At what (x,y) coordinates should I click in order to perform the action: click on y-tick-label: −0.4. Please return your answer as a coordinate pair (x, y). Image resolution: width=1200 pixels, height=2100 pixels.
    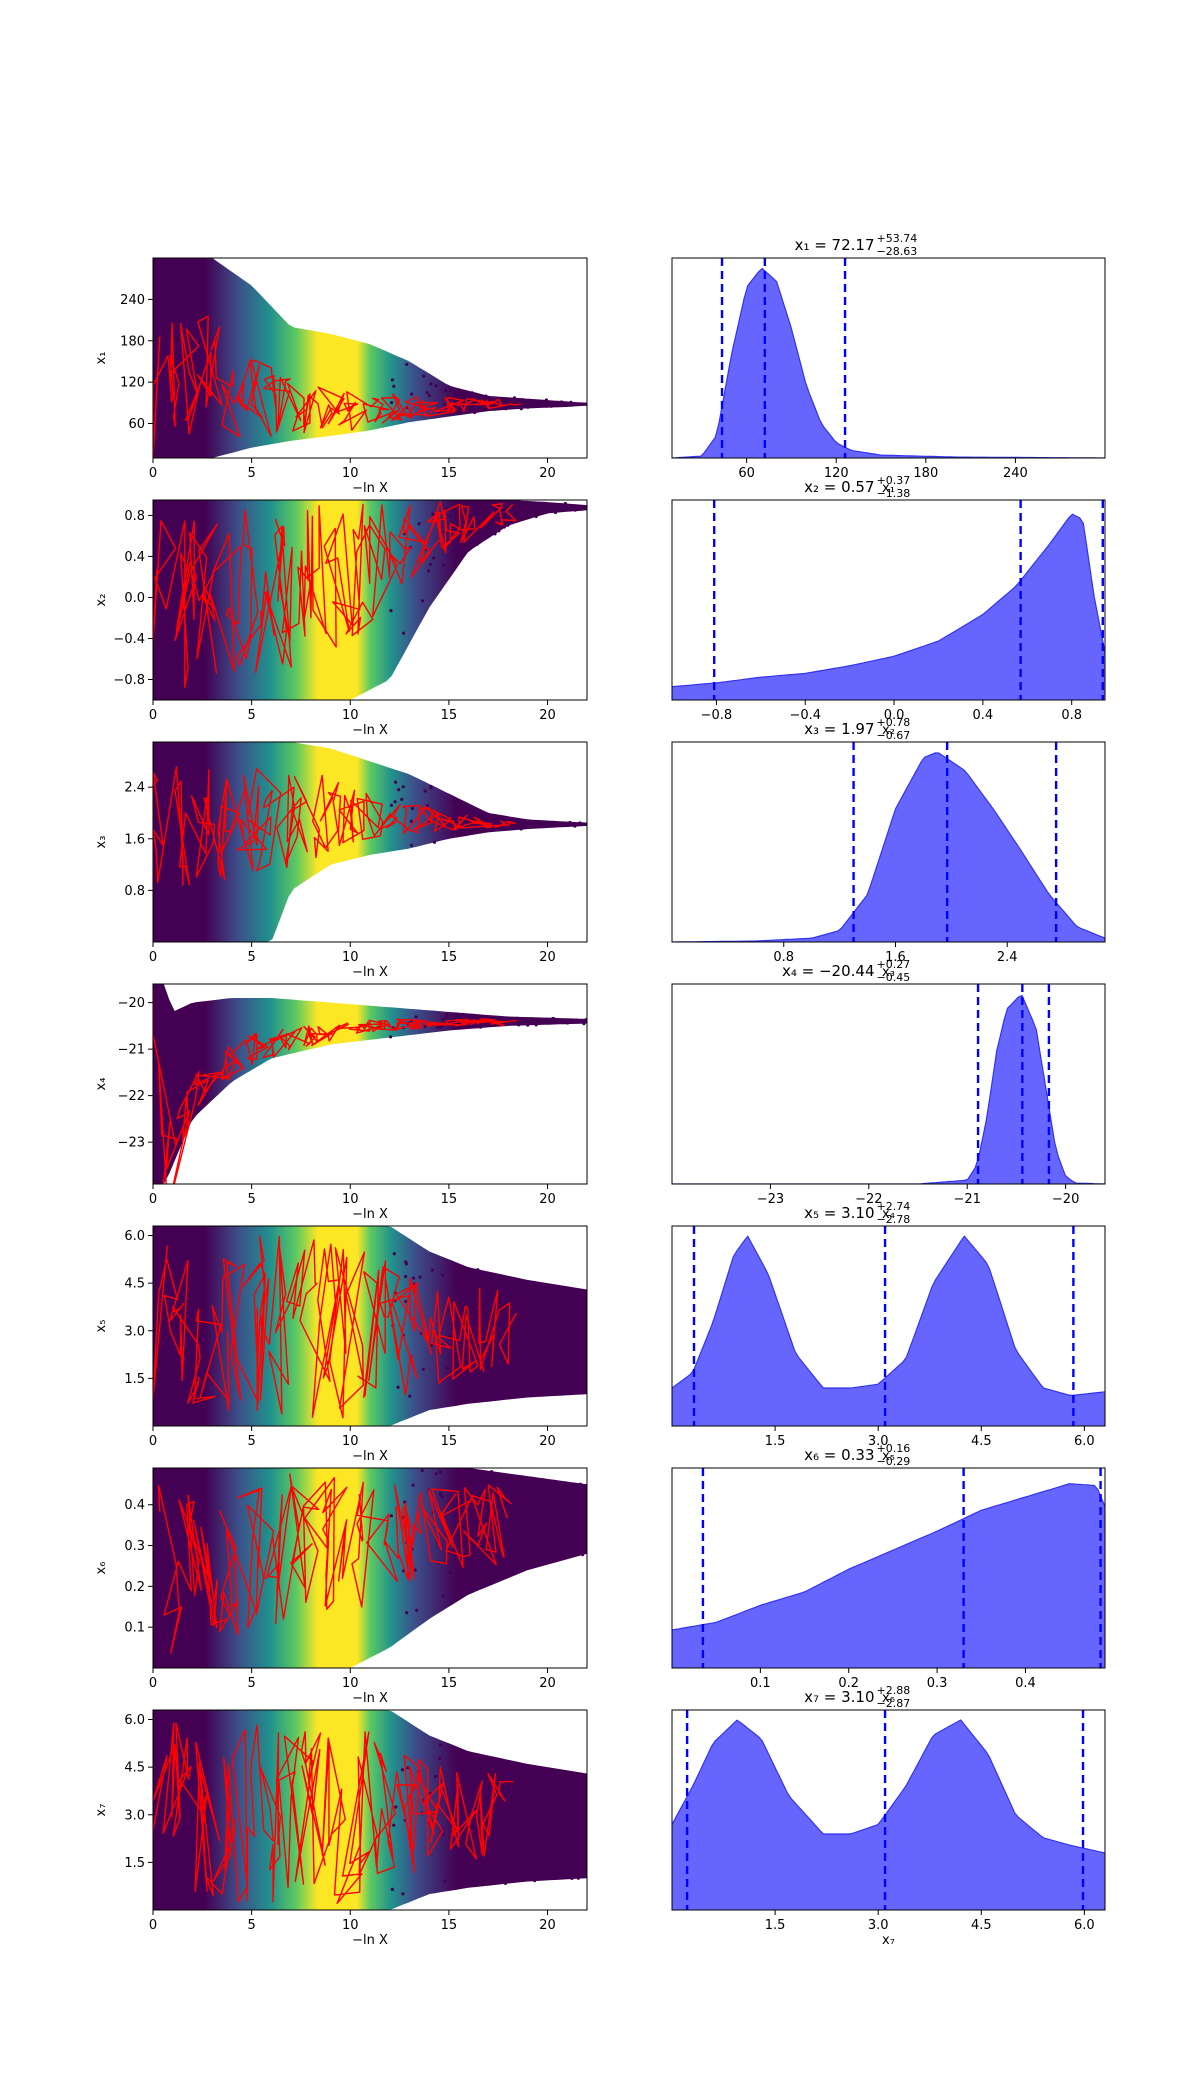
    Looking at the image, I should click on (129, 639).